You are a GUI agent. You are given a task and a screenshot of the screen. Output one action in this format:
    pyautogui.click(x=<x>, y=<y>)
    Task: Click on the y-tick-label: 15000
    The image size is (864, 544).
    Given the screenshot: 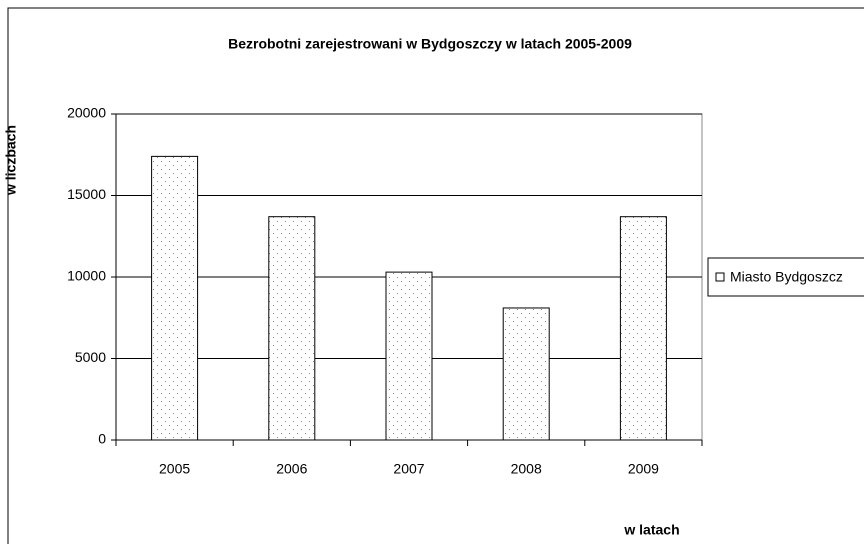 What is the action you would take?
    pyautogui.click(x=86, y=194)
    